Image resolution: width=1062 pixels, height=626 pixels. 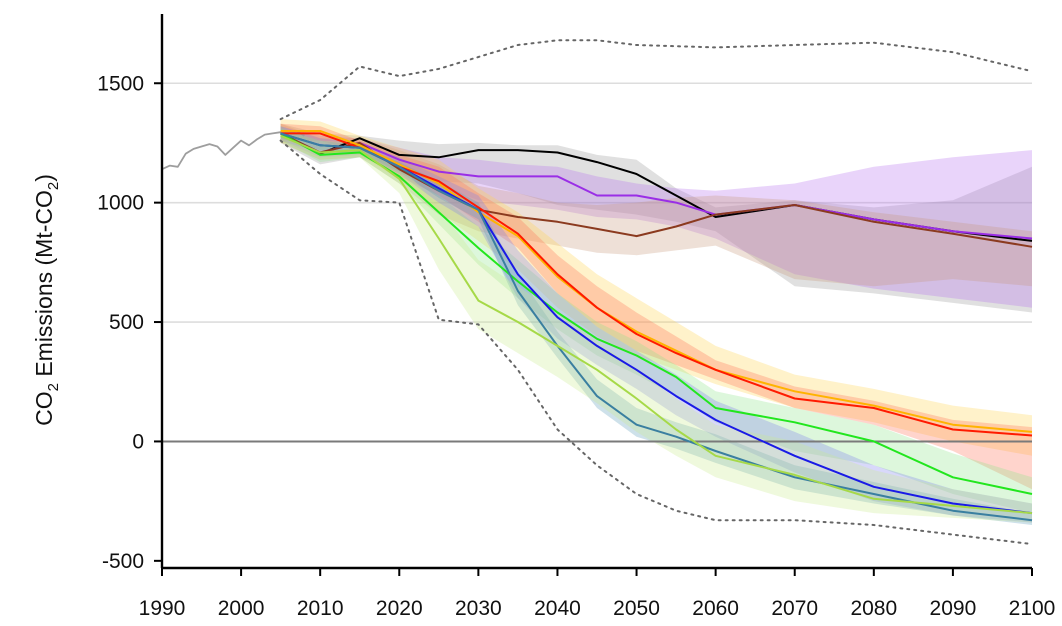 What do you see at coordinates (162, 608) in the screenshot?
I see `x-tick-label-1990: 1990` at bounding box center [162, 608].